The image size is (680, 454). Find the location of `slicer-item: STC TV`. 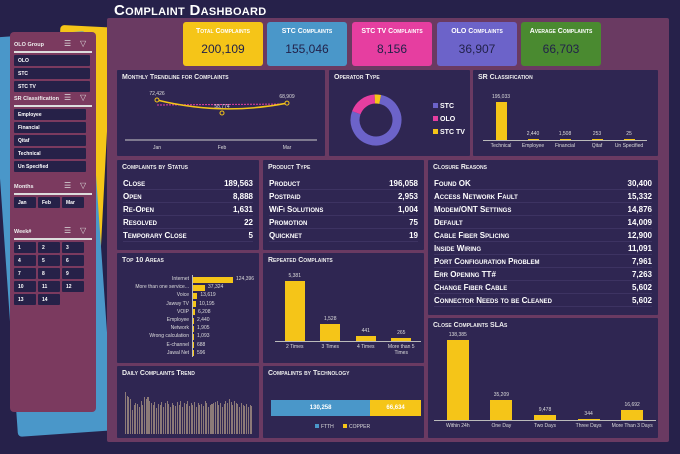

slicer-item: STC TV is located at coordinates (52, 86).